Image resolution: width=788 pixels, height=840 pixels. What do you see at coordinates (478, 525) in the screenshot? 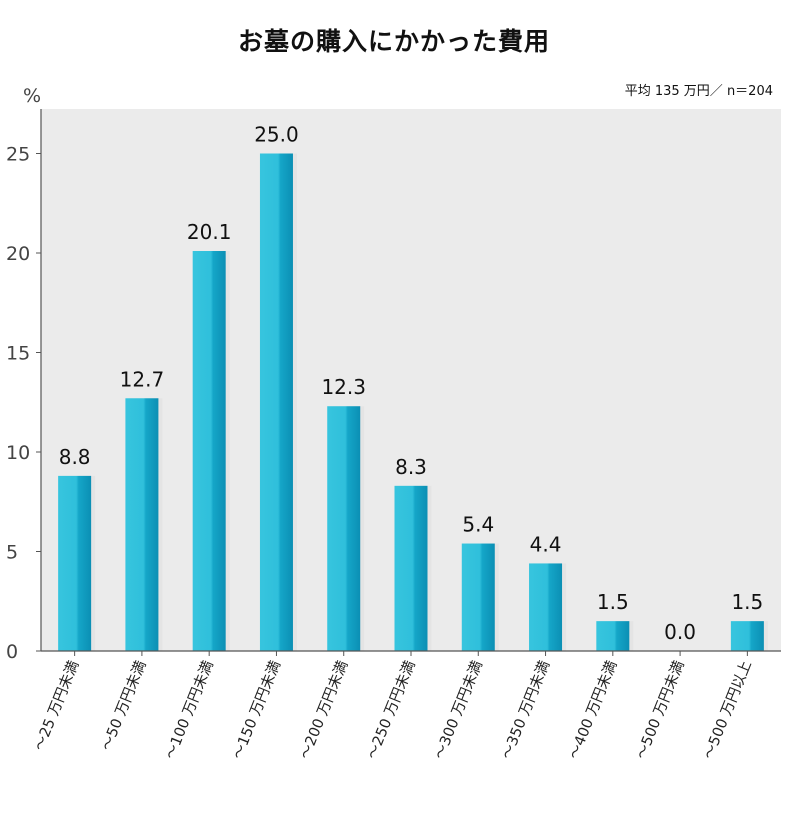
I see `bar-value-label: 5.4` at bounding box center [478, 525].